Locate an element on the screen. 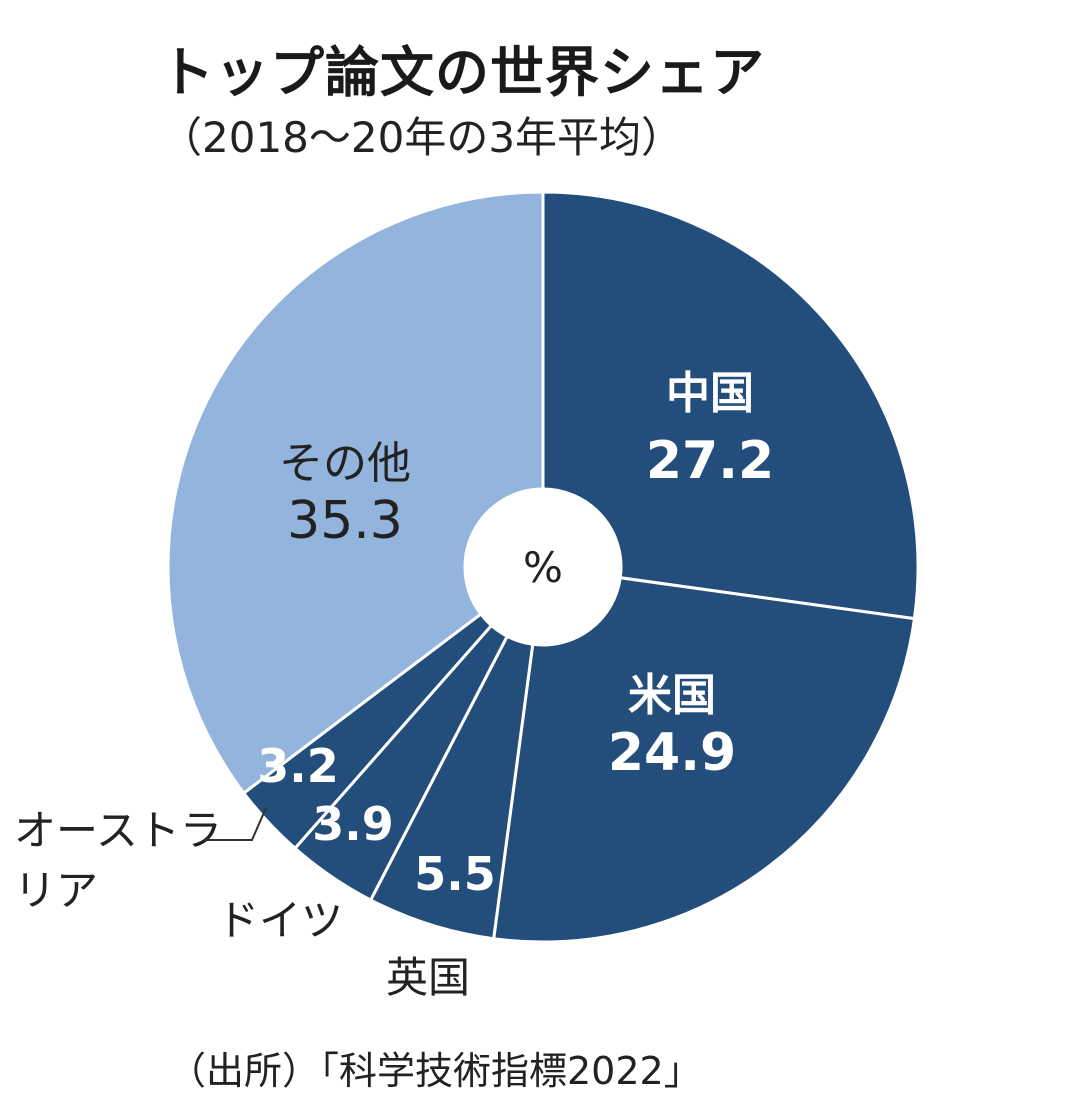 This screenshot has height=1119, width=1080. value-label-germany: 3.9 is located at coordinates (353, 824).